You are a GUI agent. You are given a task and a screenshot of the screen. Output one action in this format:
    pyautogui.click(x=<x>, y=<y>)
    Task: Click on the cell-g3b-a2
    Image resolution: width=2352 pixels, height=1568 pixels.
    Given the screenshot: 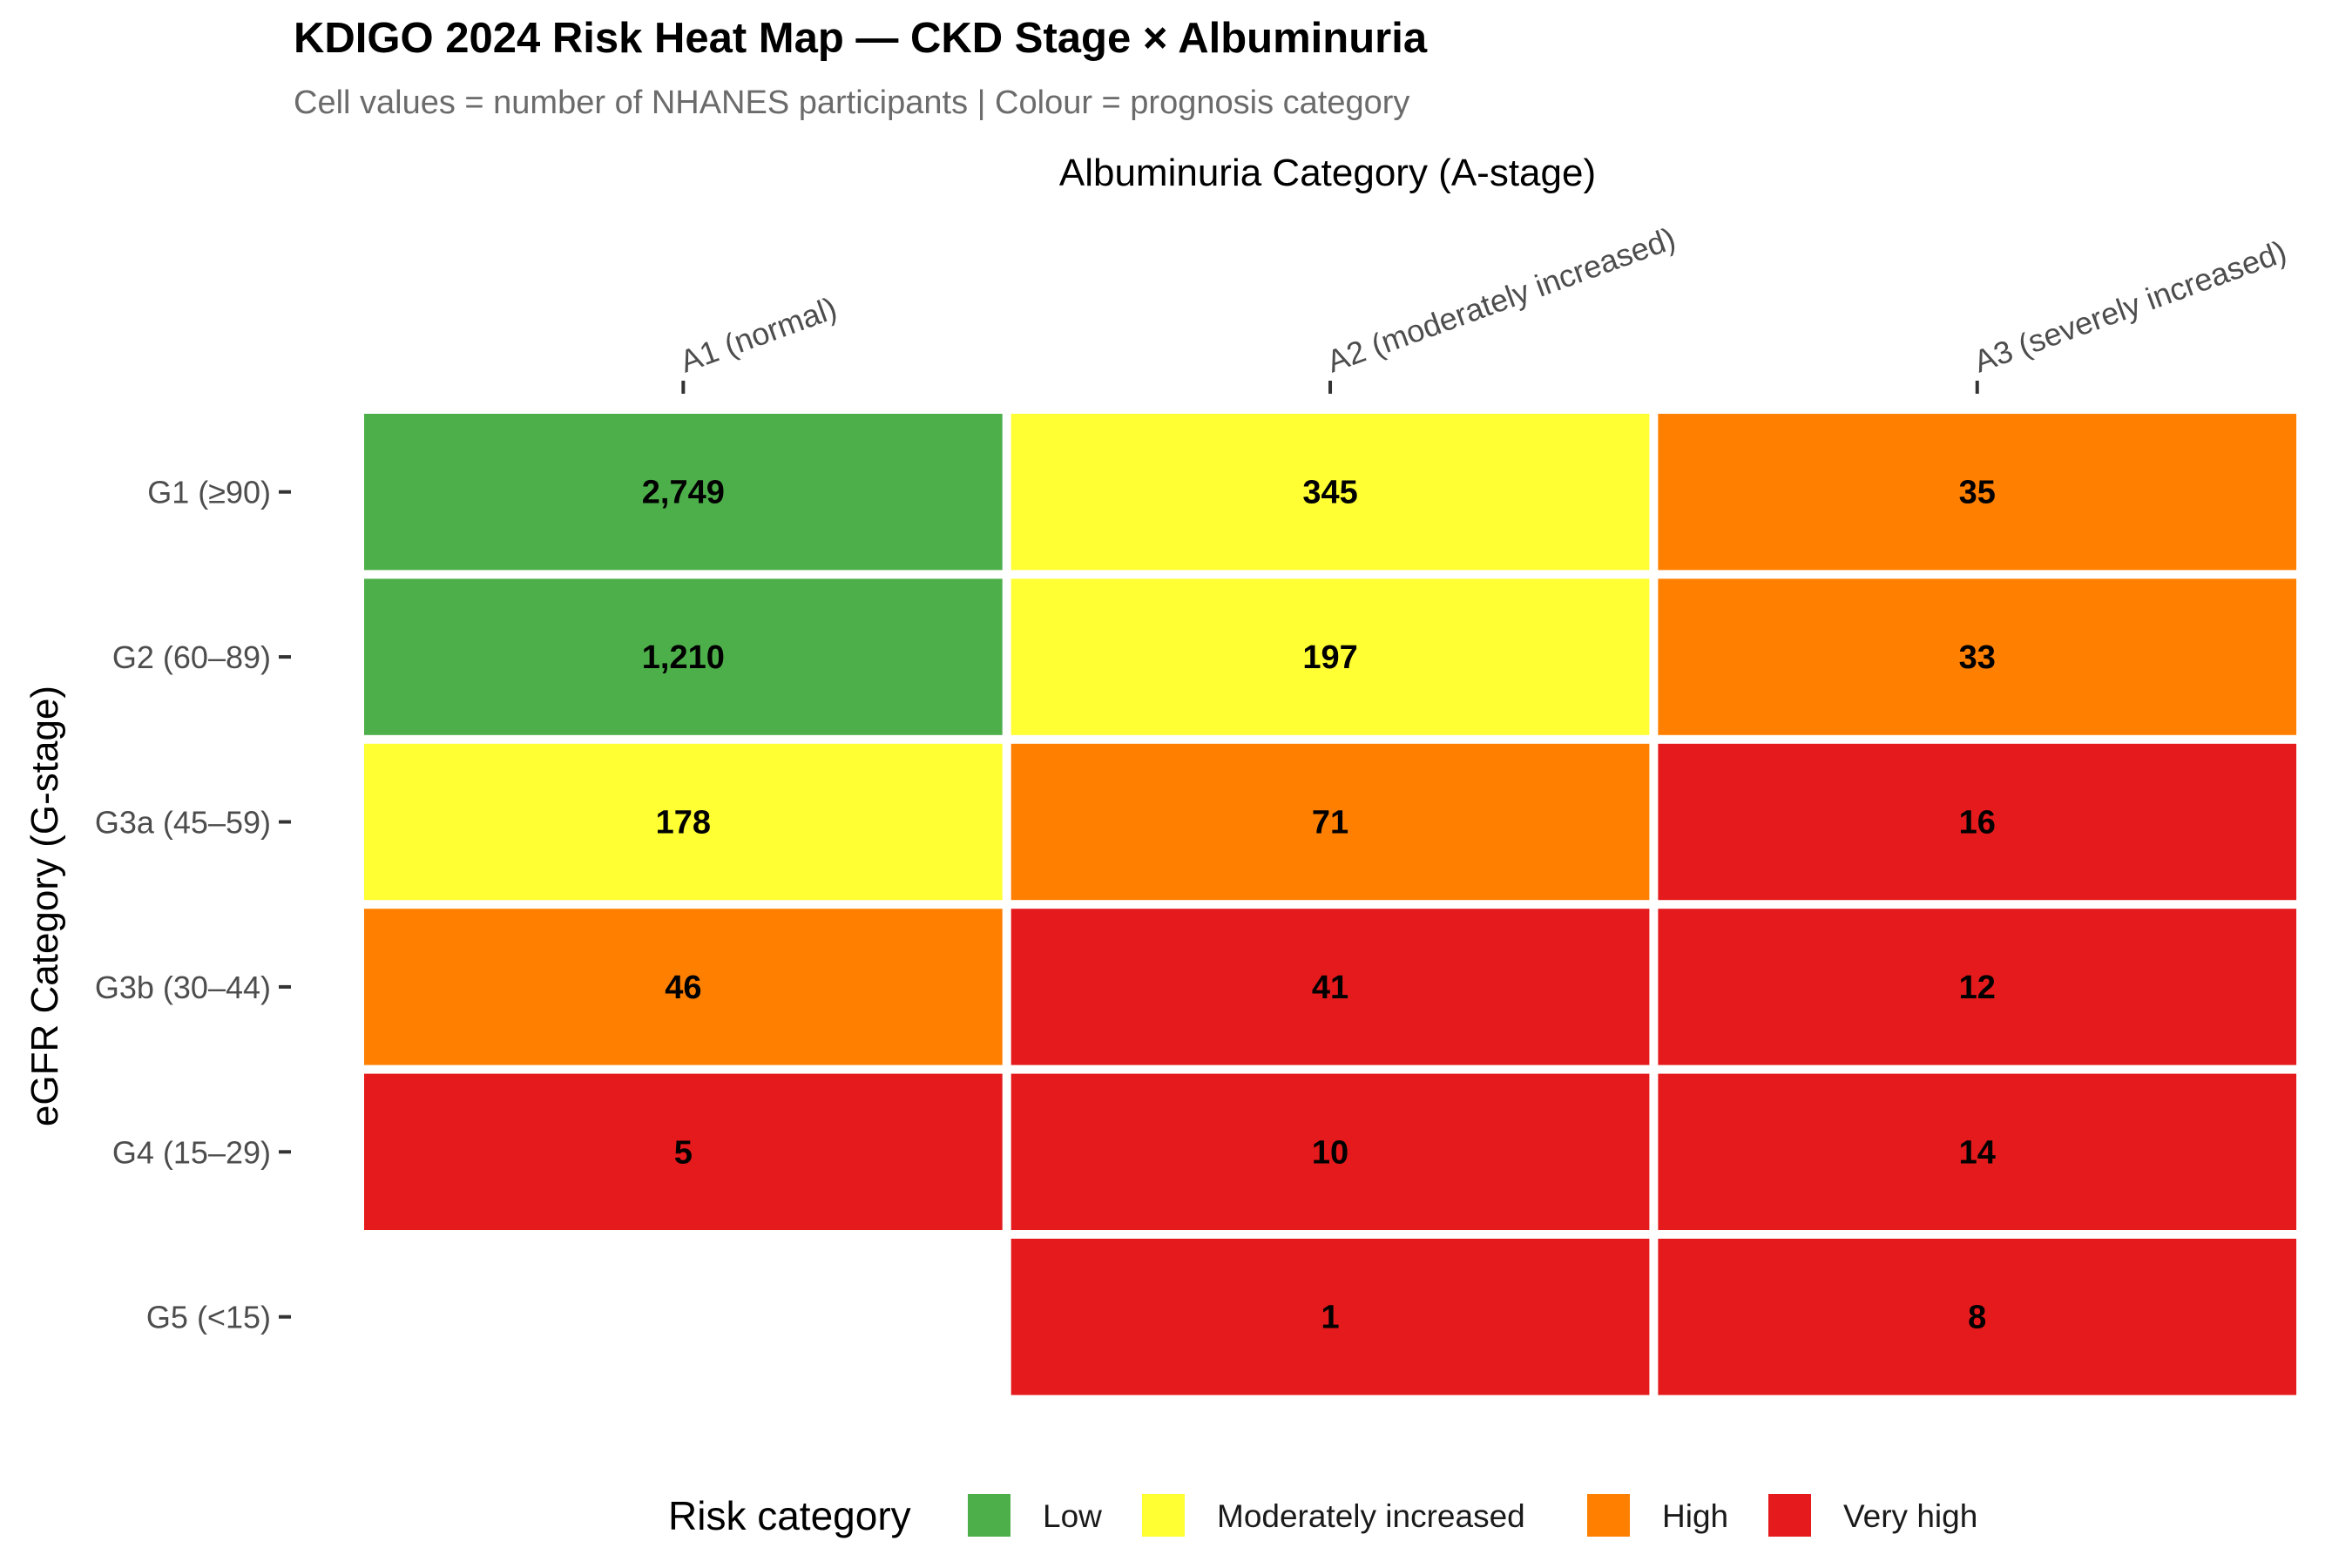 What is the action you would take?
    pyautogui.click(x=1330, y=987)
    